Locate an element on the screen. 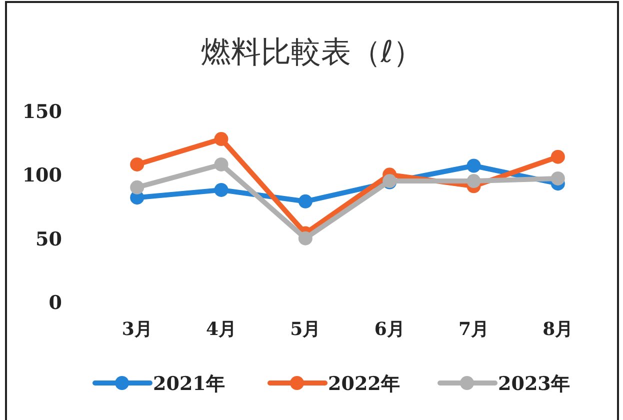 This screenshot has height=420, width=623. x-tick-label: 4月 is located at coordinates (221, 329).